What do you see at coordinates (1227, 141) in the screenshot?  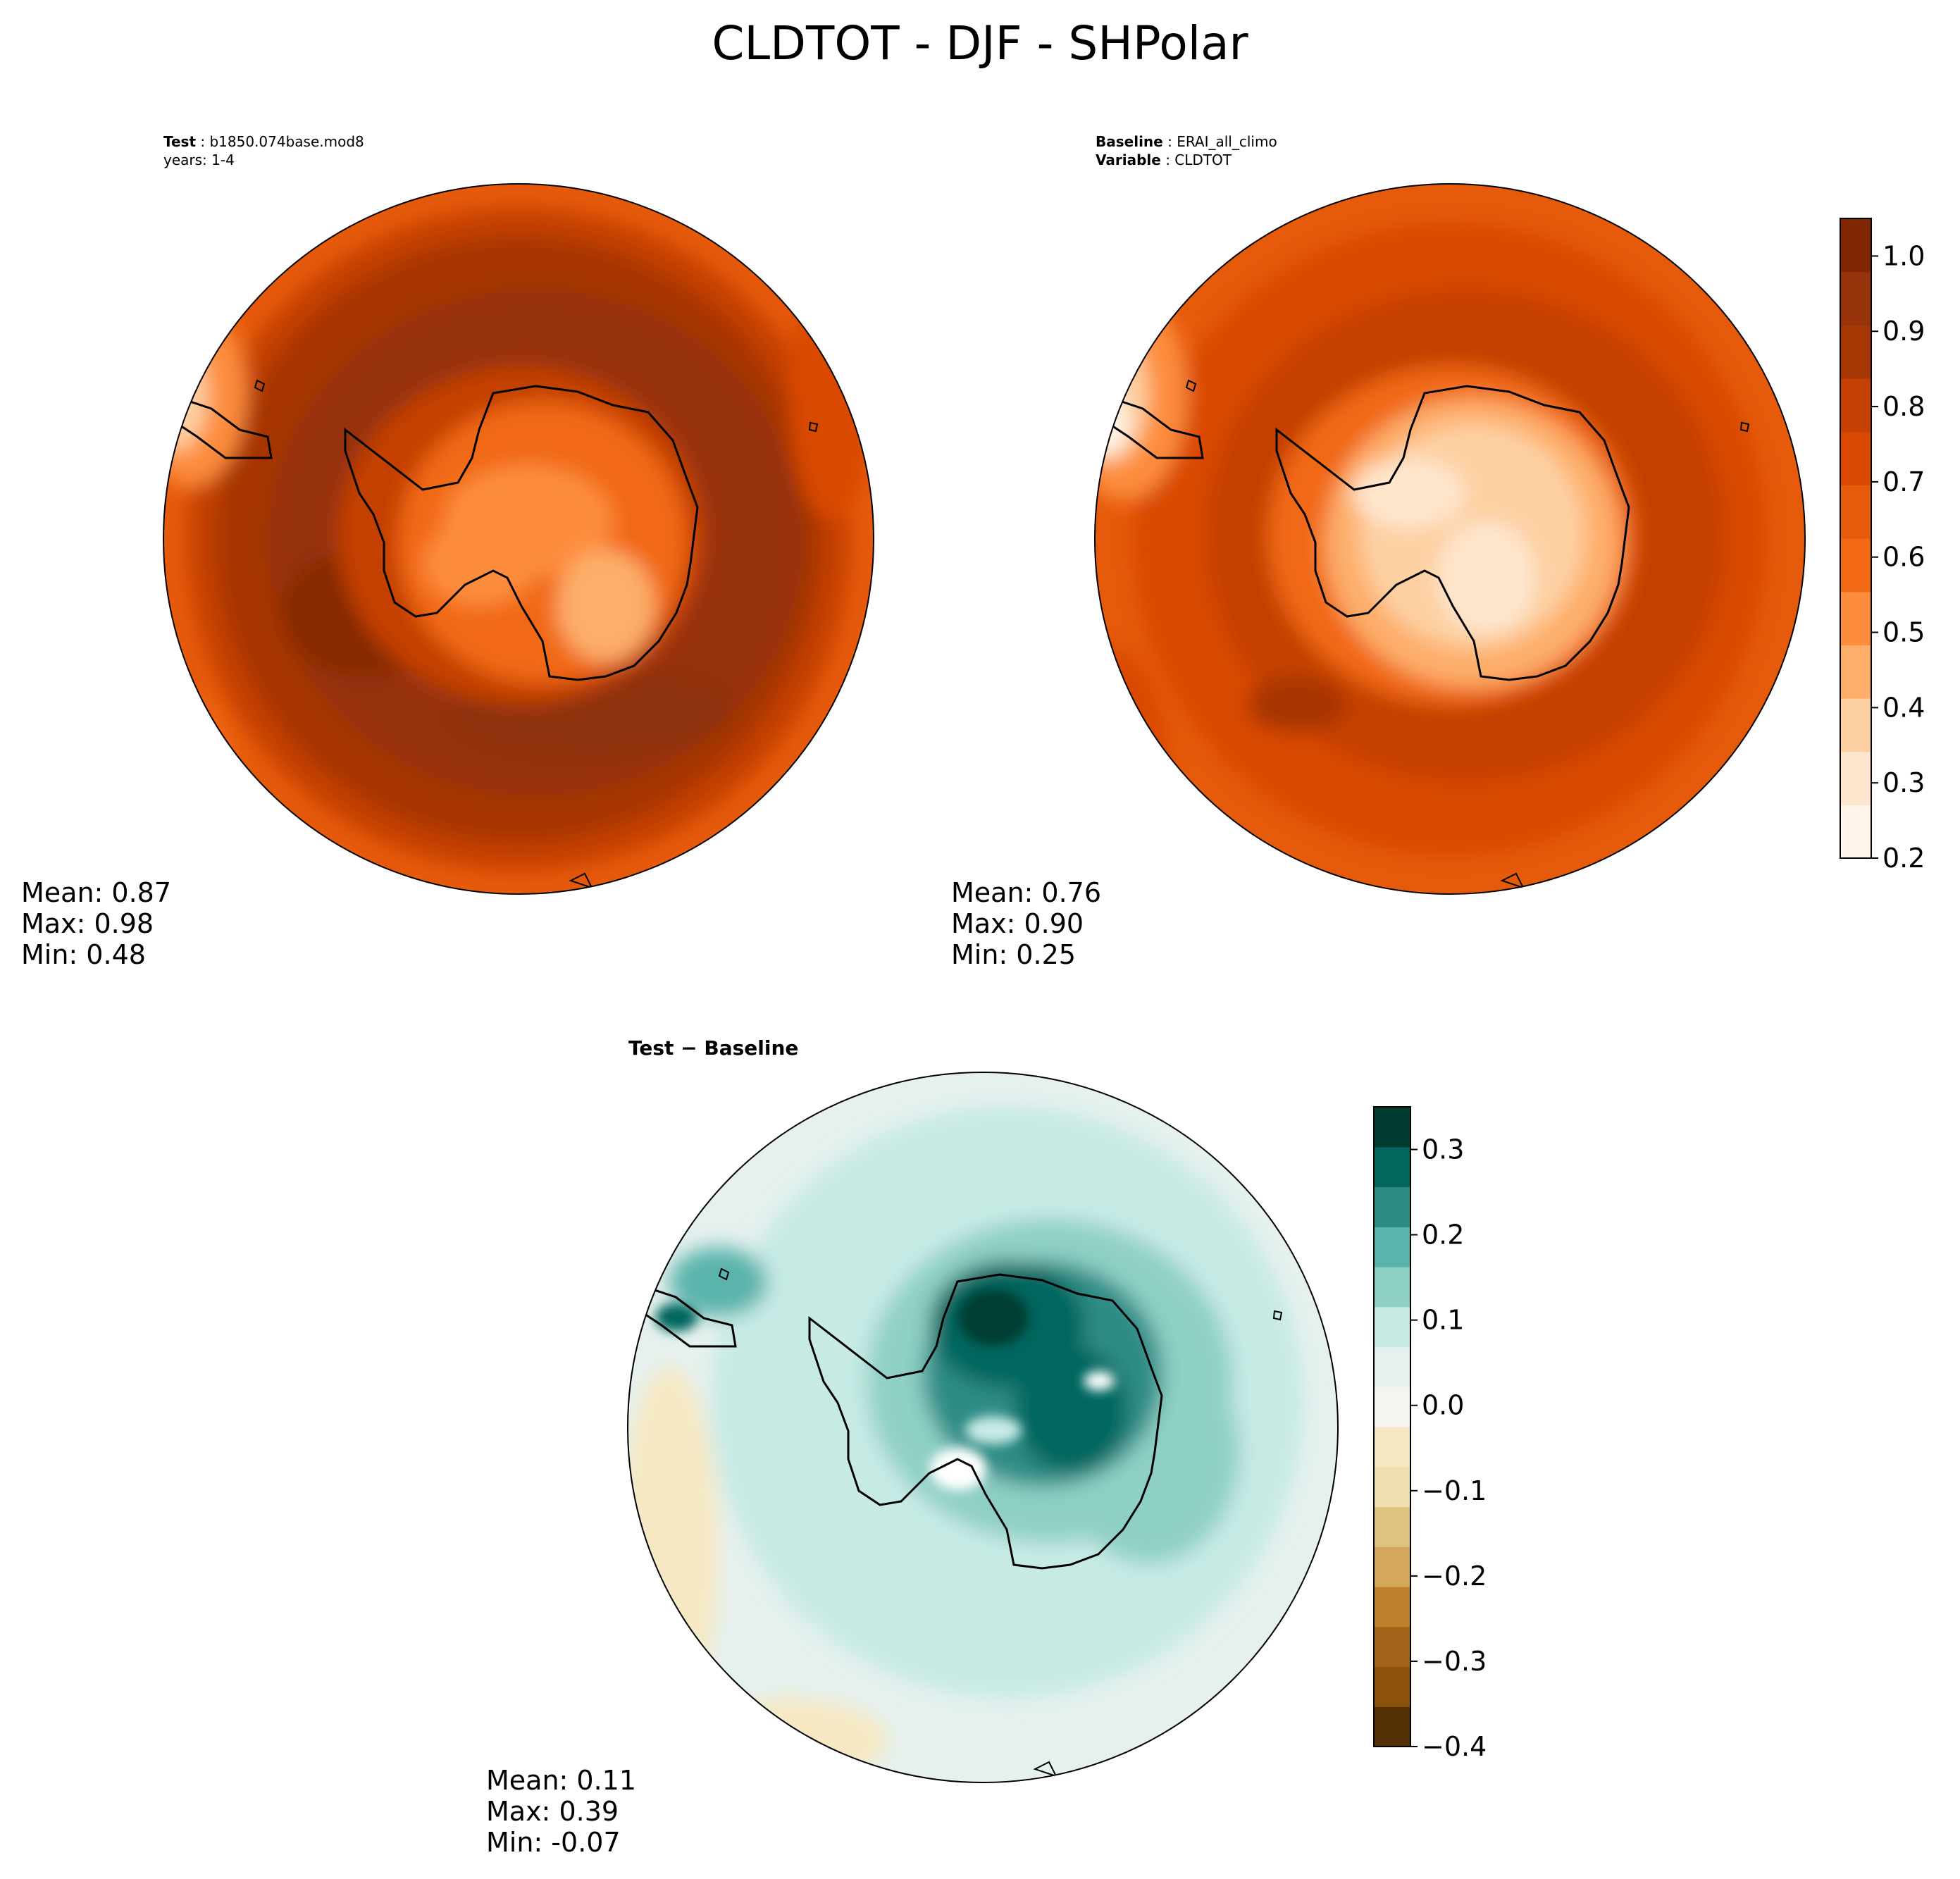 I see `baseline-label-value: ERAI_all_climo` at bounding box center [1227, 141].